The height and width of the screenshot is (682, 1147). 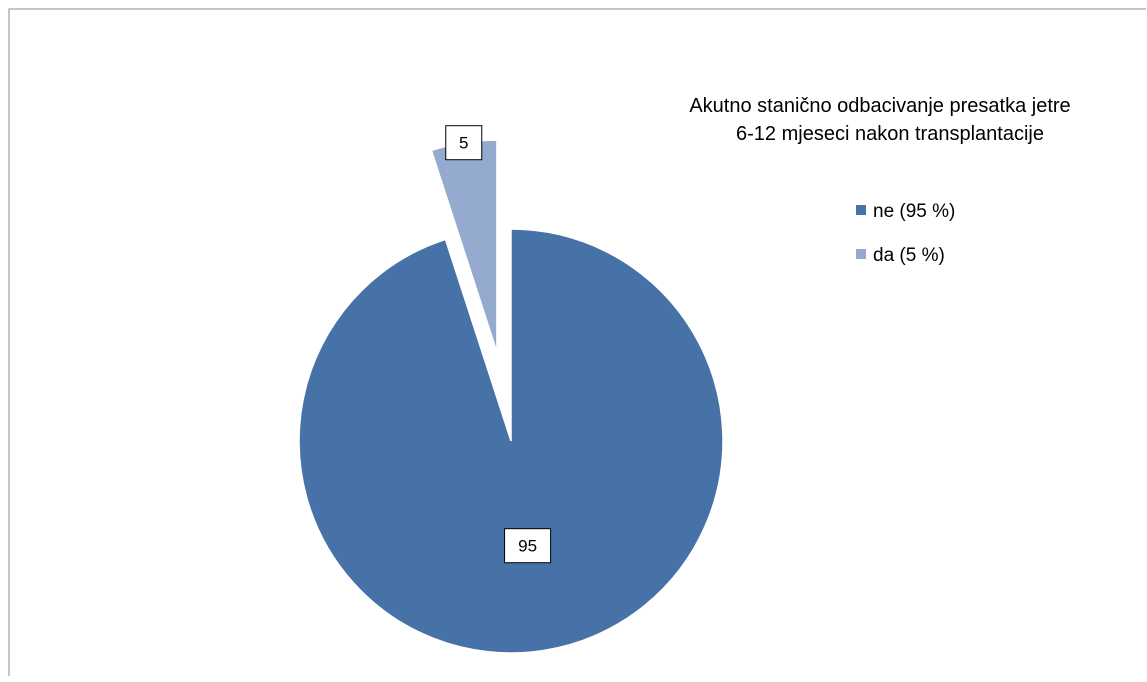 I want to click on chart-title-line-2: 6-12 mjeseci nakon transplantacije, so click(x=890, y=134).